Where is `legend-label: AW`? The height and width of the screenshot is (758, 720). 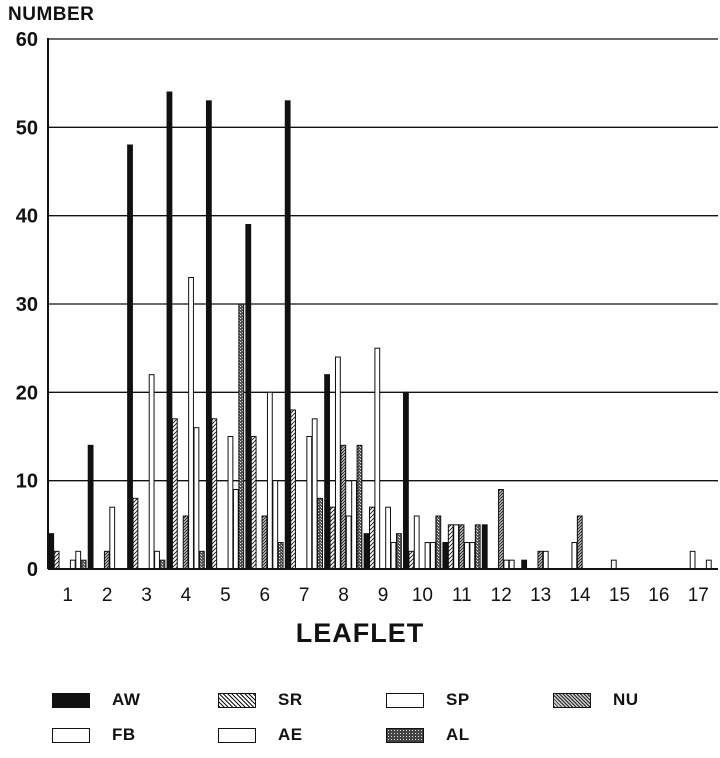
legend-label: AW is located at coordinates (126, 699).